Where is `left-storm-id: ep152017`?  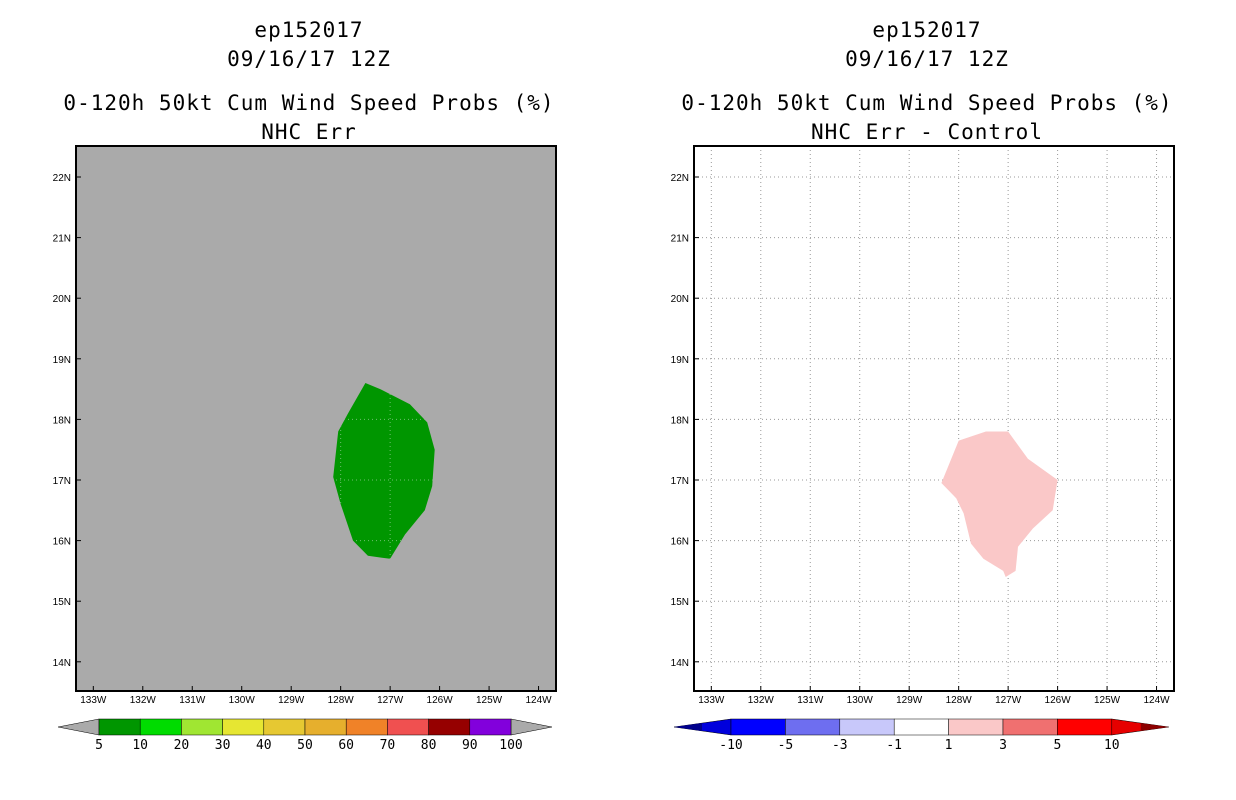
left-storm-id: ep152017 is located at coordinates (309, 30).